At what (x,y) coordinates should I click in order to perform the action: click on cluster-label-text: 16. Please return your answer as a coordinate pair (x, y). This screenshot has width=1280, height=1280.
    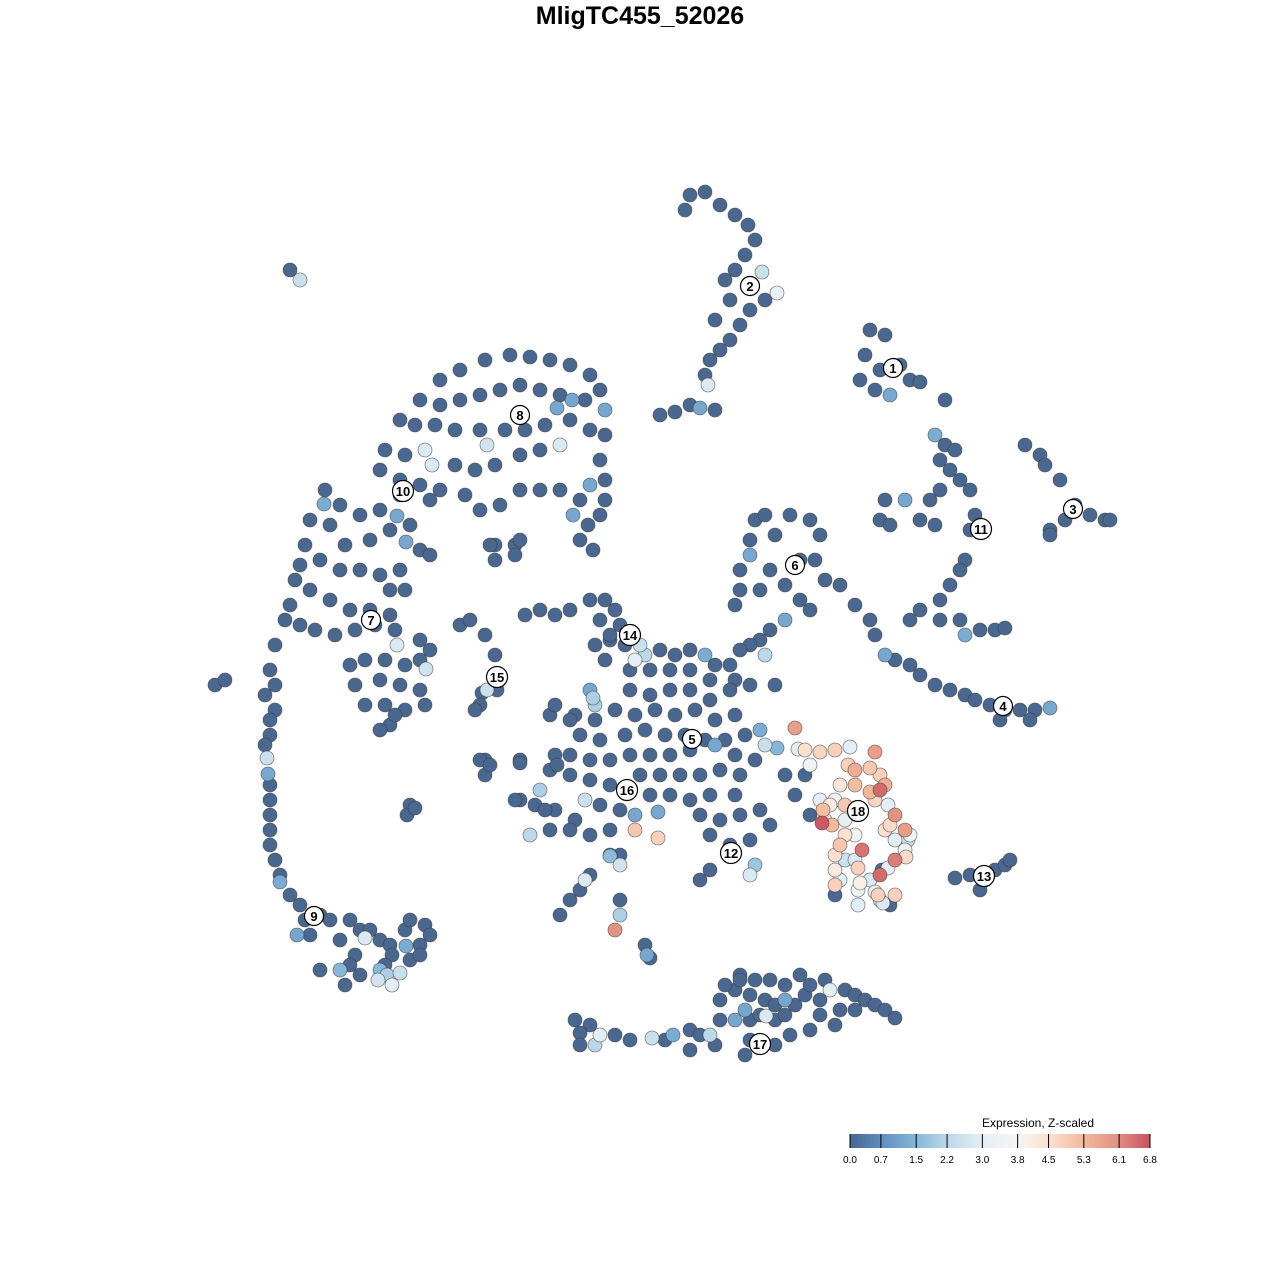
    Looking at the image, I should click on (627, 790).